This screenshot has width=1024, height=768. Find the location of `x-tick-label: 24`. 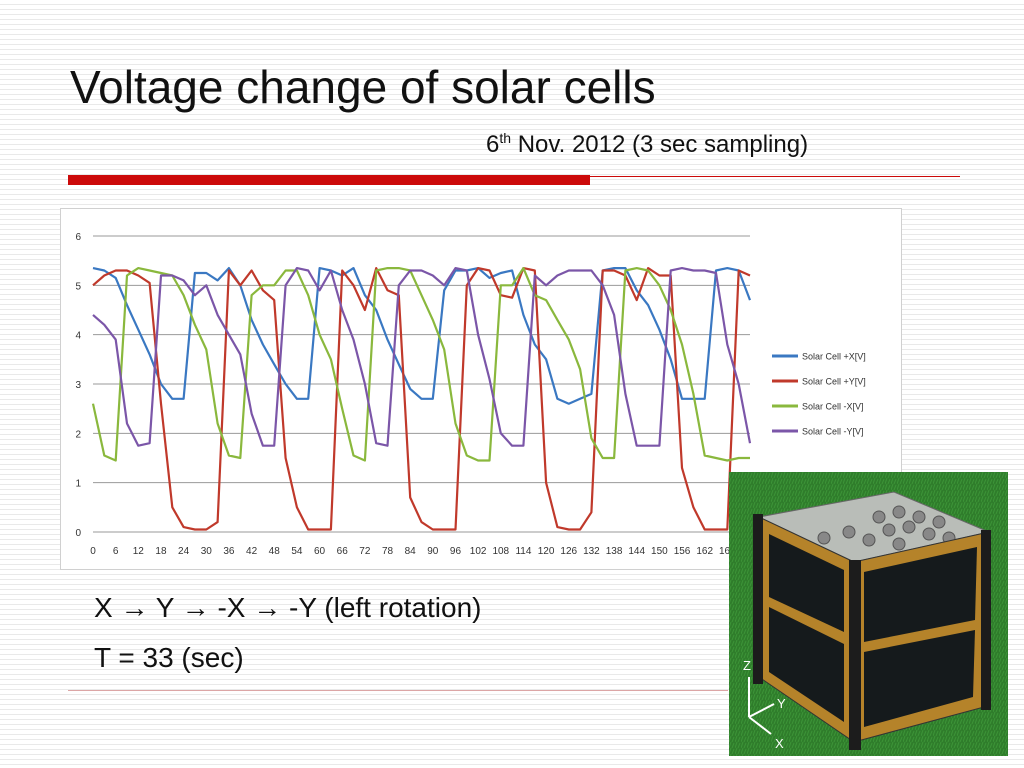

x-tick-label: 24 is located at coordinates (184, 551).